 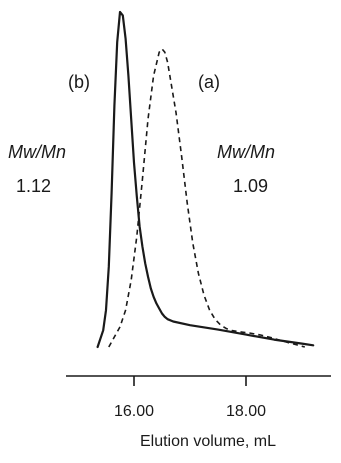 I want to click on x-tick-label: 16.00, so click(x=134, y=411).